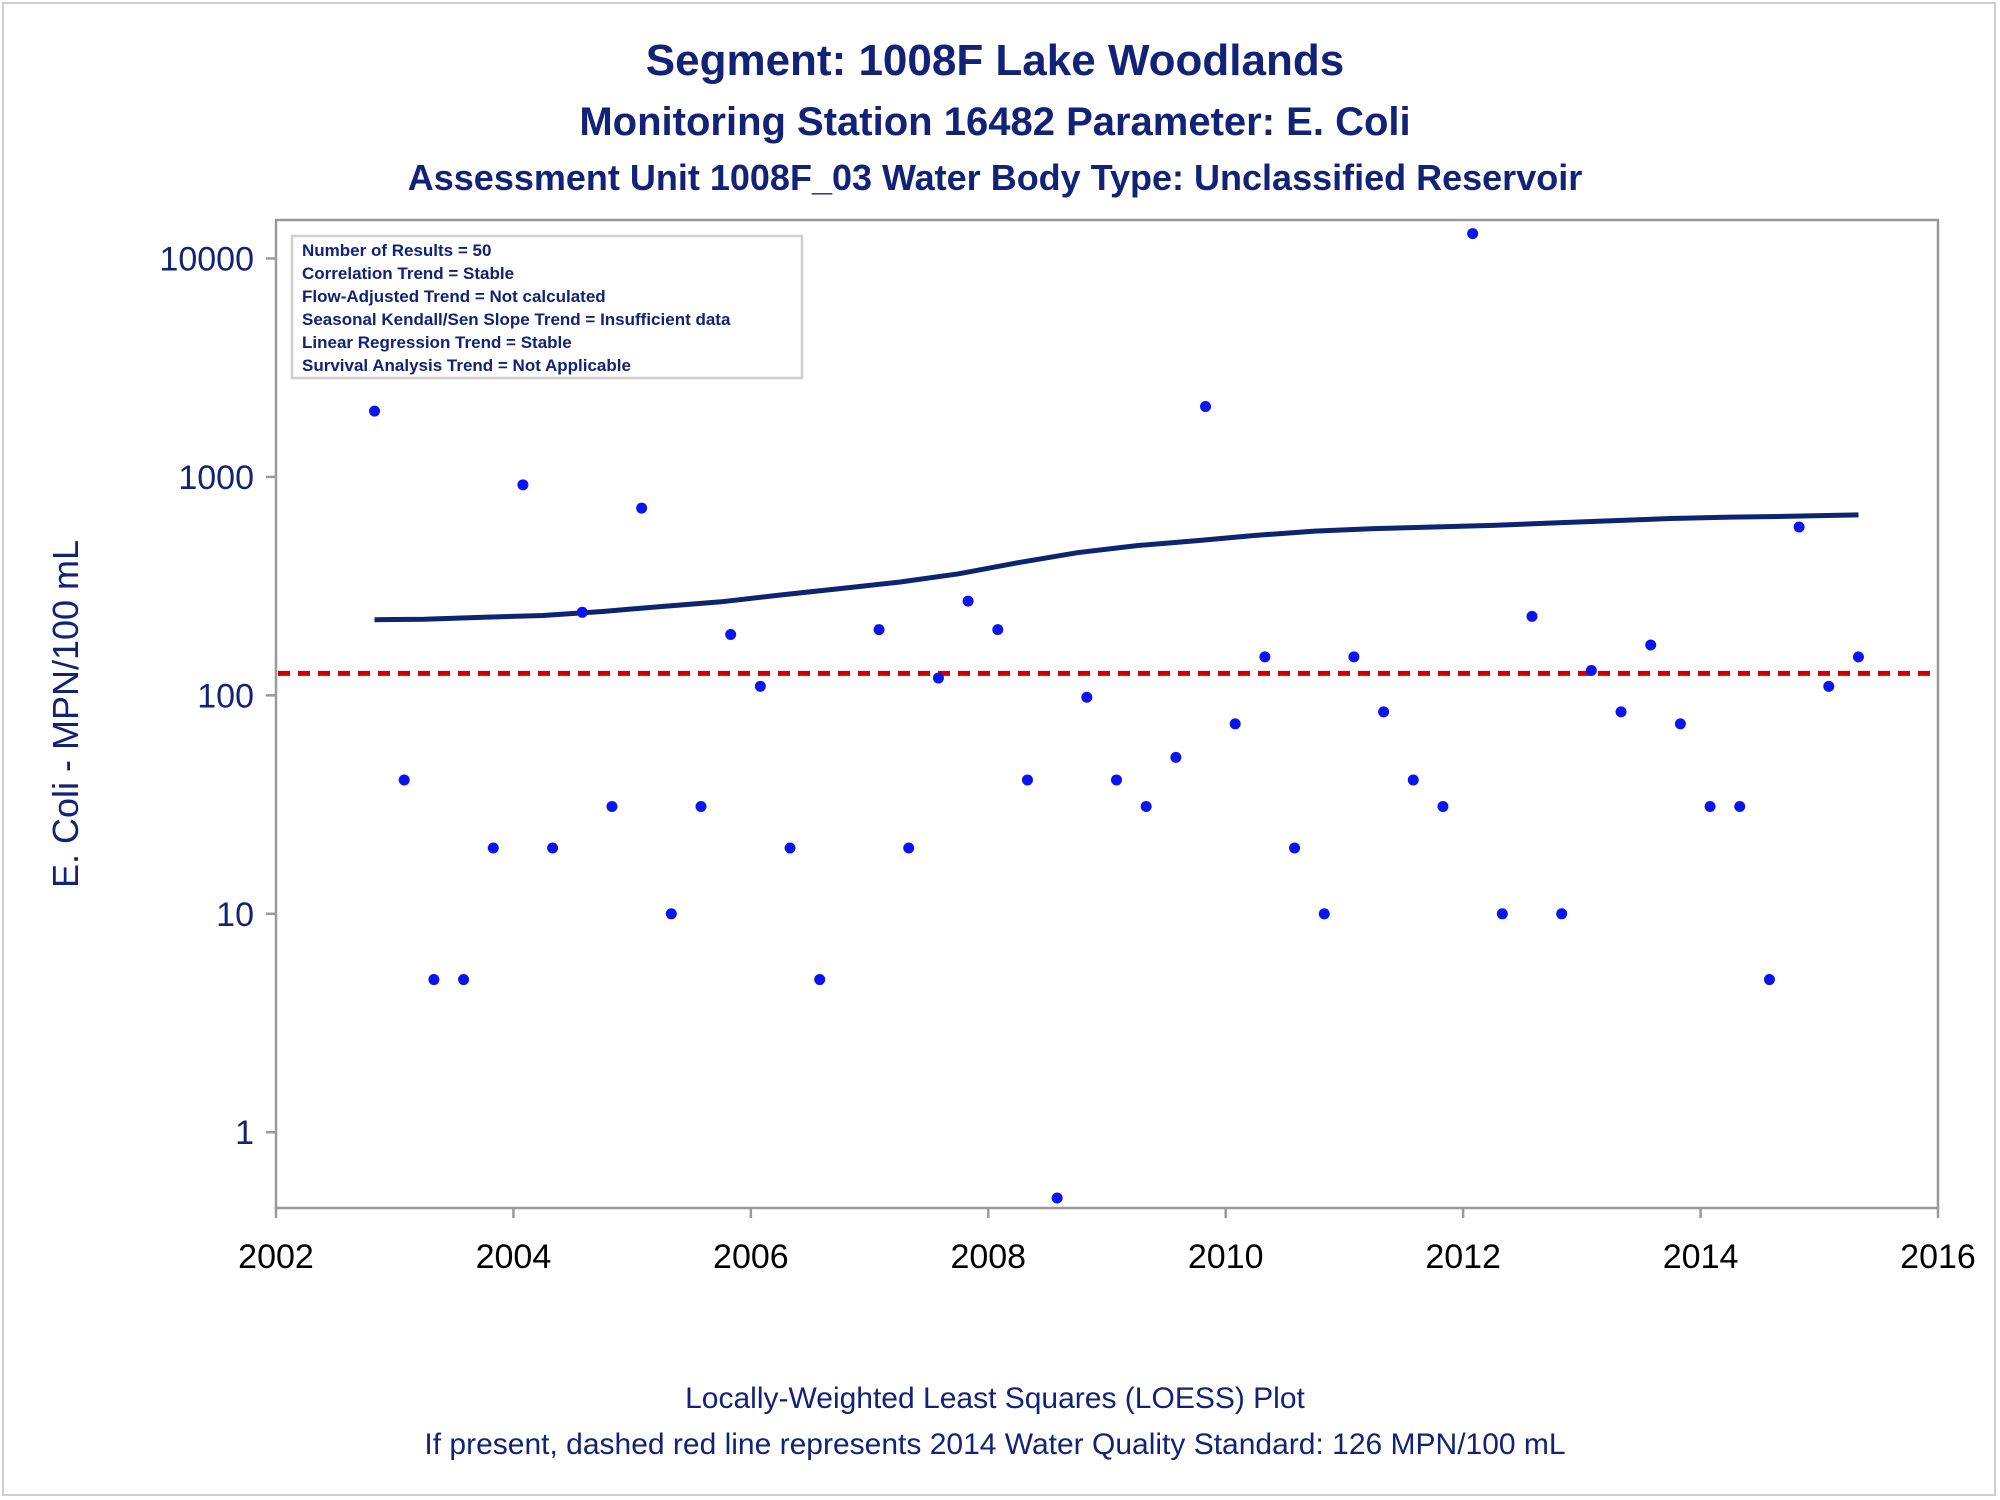 This screenshot has height=1500, width=2000. I want to click on x-tick-label: 2016, so click(1938, 1257).